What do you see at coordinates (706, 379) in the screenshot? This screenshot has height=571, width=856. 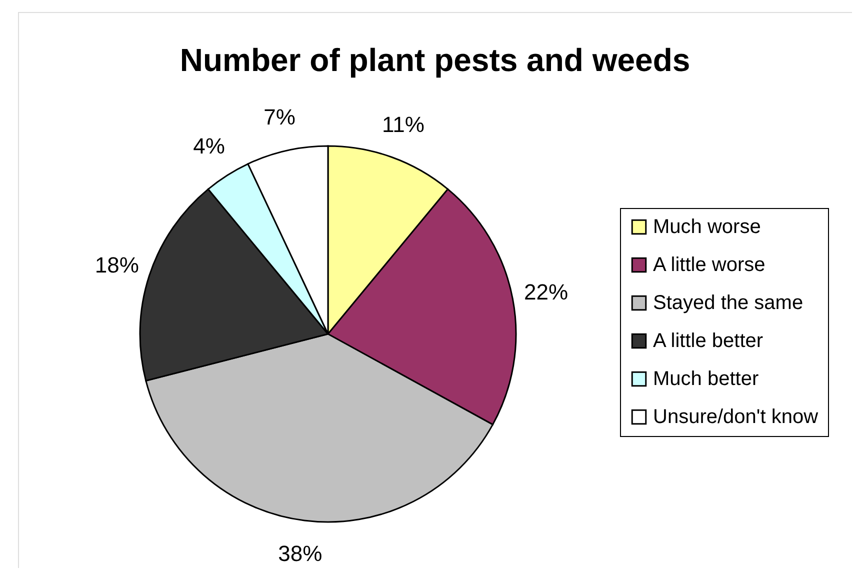 I see `legend-label: Much better` at bounding box center [706, 379].